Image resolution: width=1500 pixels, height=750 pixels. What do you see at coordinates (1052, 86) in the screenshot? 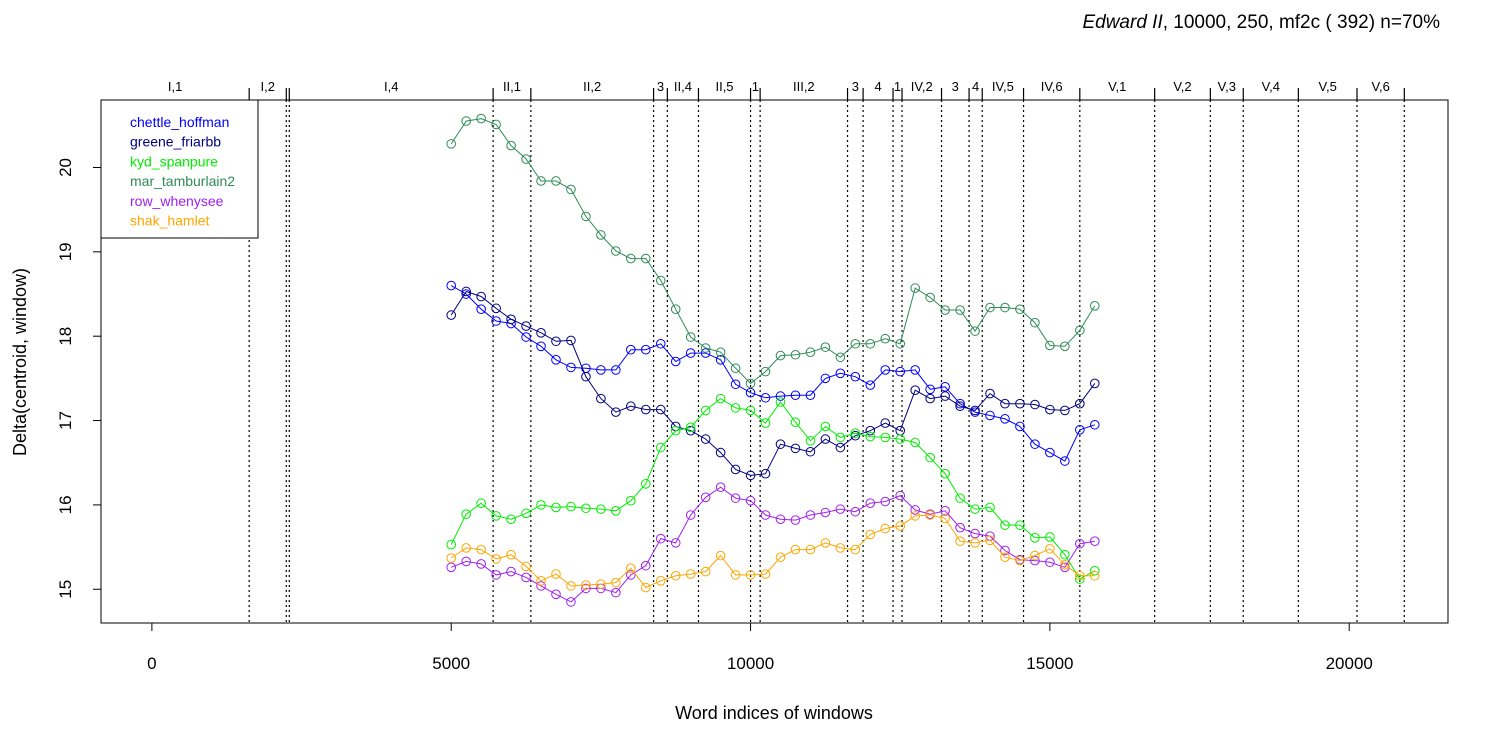
I see `scene-label: IV,6` at bounding box center [1052, 86].